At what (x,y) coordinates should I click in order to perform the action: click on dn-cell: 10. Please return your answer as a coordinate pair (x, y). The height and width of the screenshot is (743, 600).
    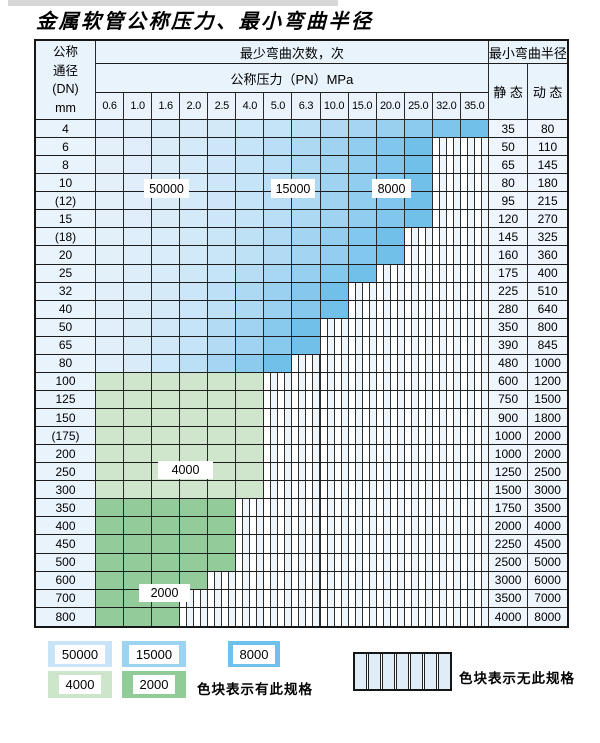
    Looking at the image, I should click on (66, 183).